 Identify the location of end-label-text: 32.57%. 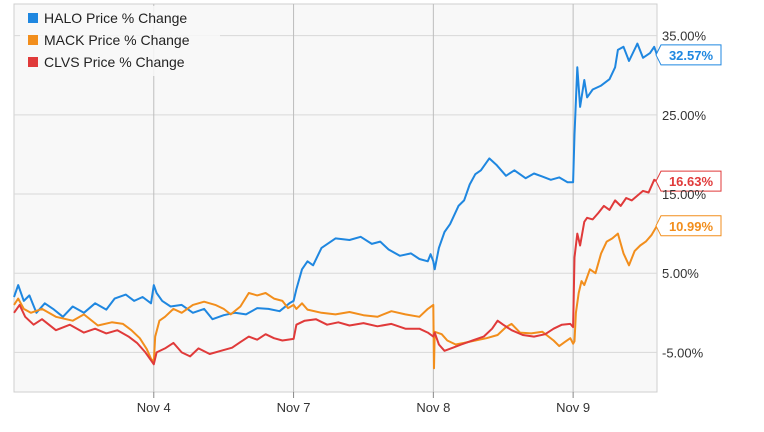
(691, 55).